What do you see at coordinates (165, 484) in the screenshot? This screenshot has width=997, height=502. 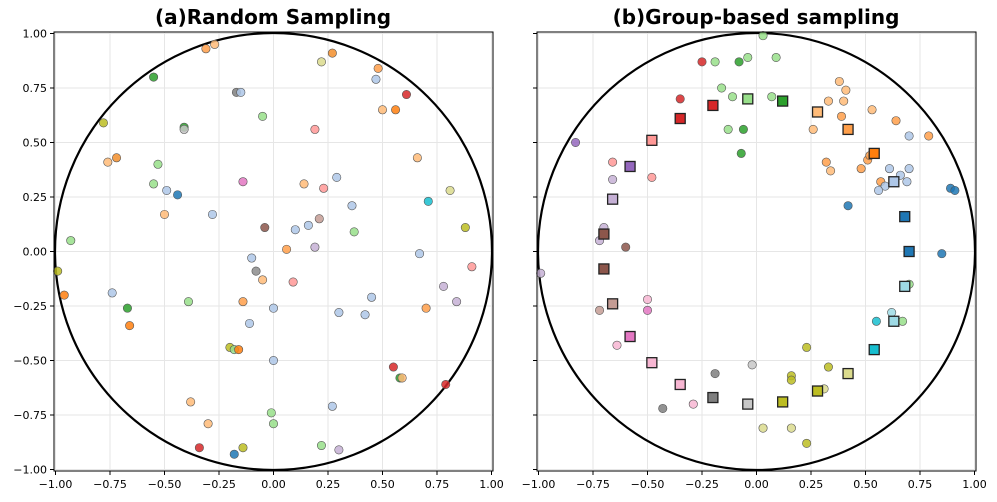 I see `panel-a-xtick-label: −0.50` at bounding box center [165, 484].